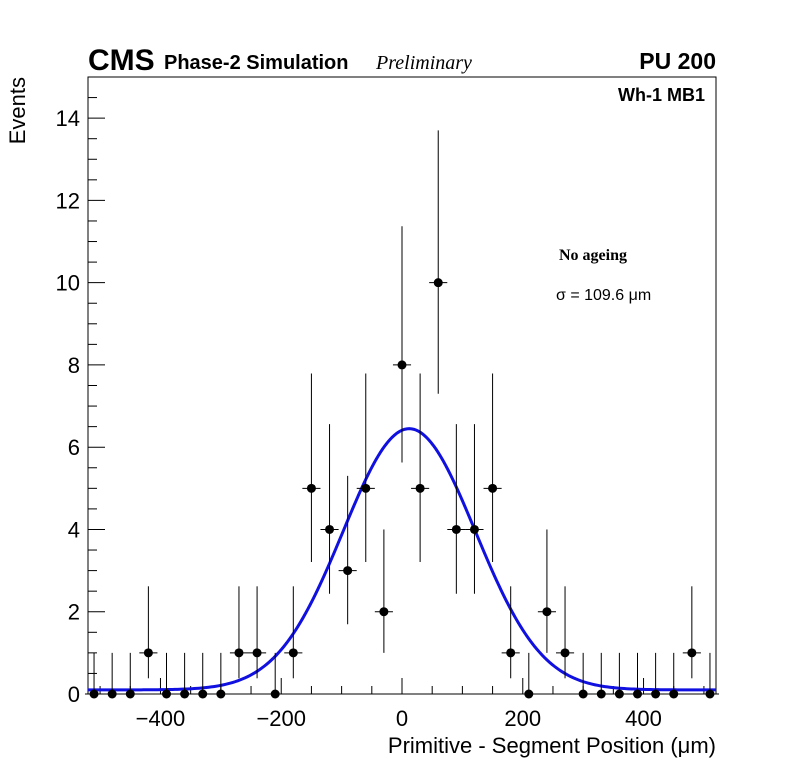 The image size is (796, 772). Describe the element at coordinates (68, 200) in the screenshot. I see `y-tick-label: 12` at that location.